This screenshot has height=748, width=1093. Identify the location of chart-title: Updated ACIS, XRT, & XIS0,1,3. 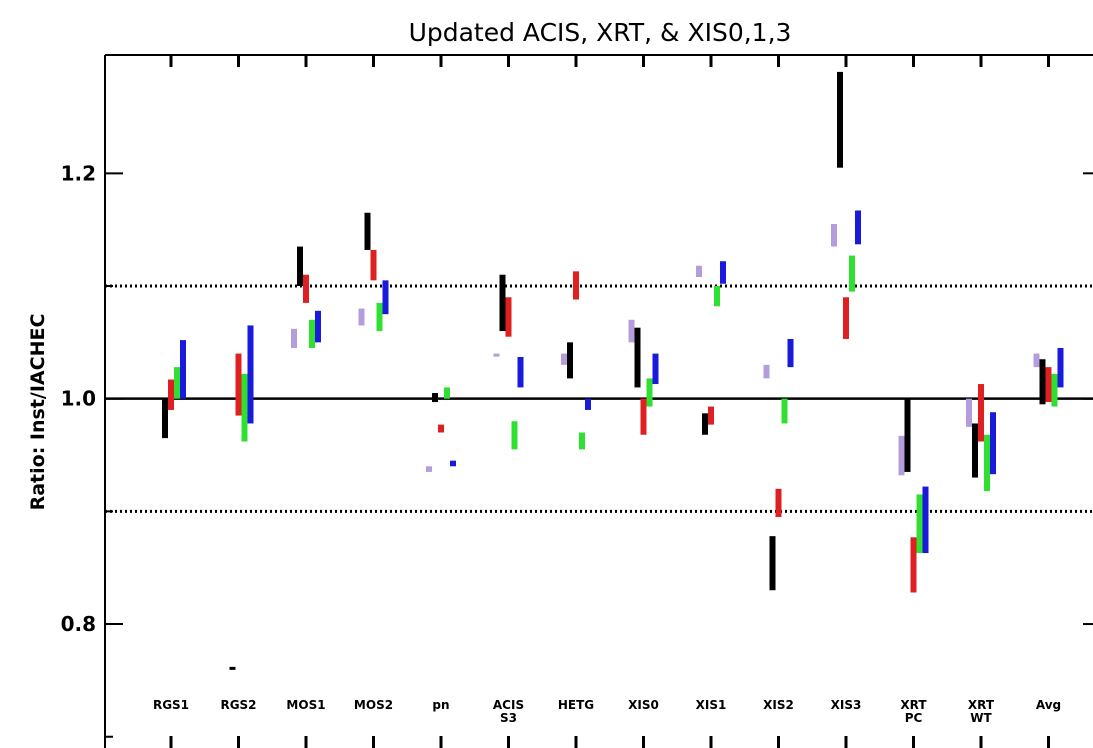
(600, 32).